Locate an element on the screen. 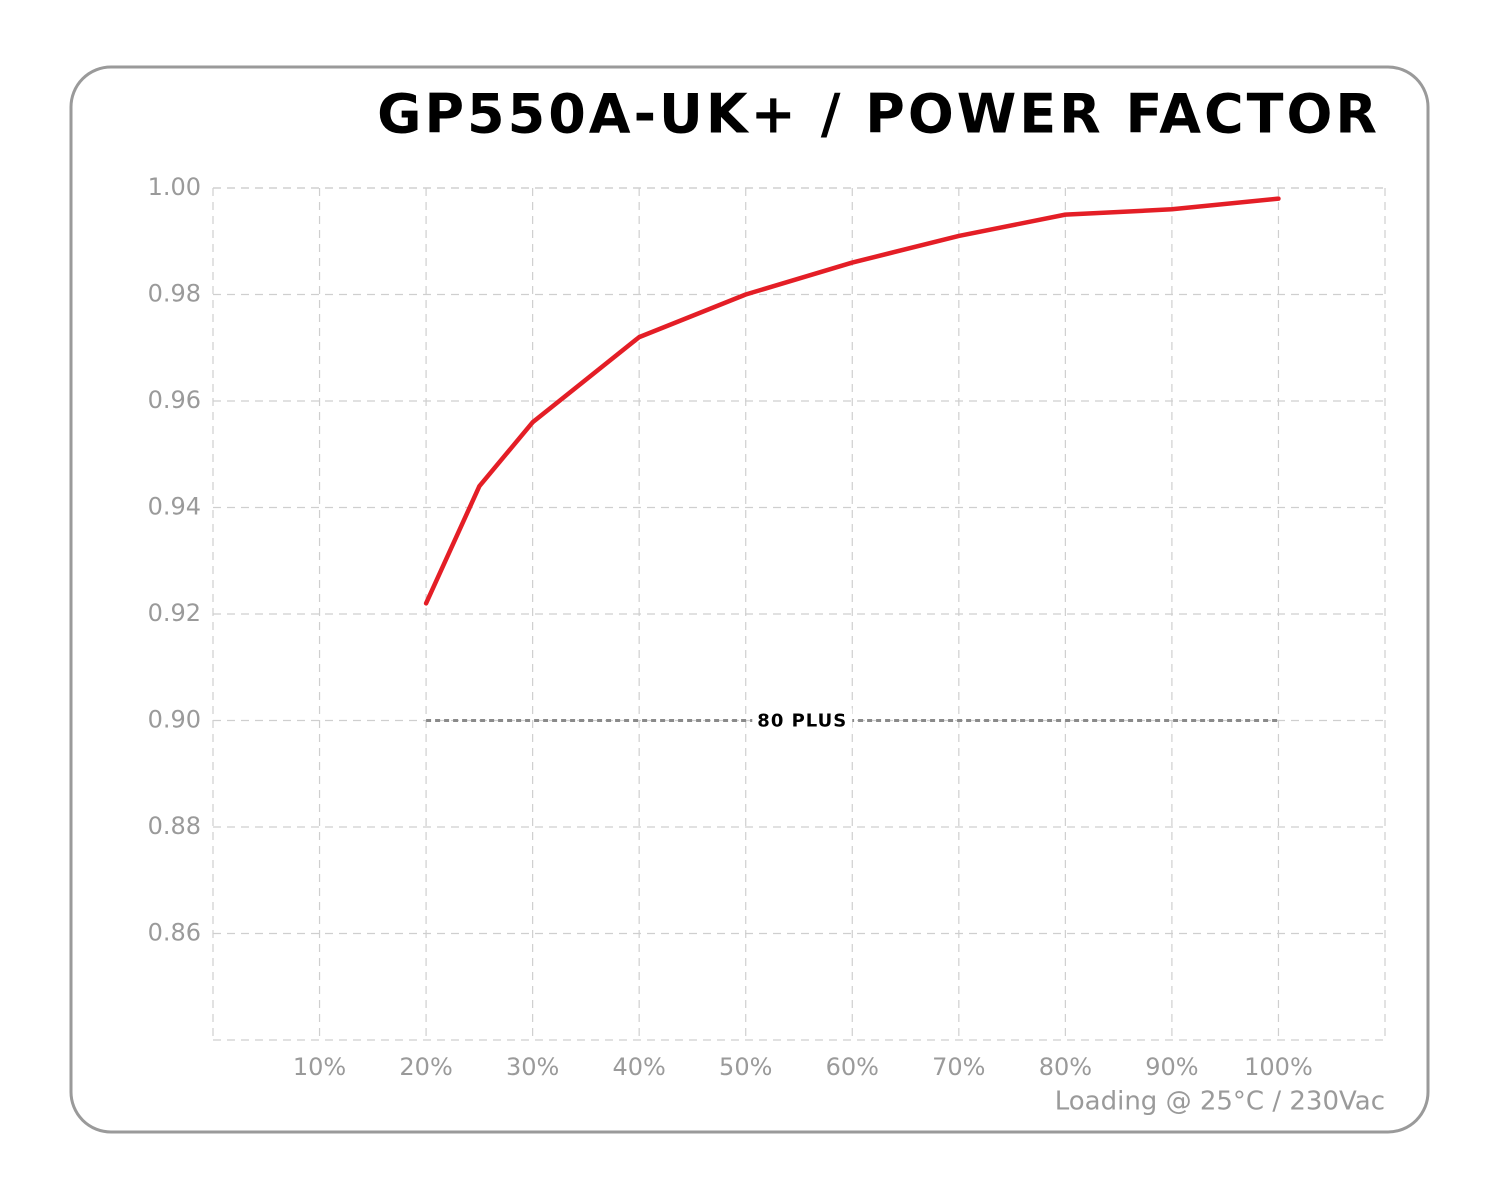 The width and height of the screenshot is (1500, 1200). y-tick-label: 0.86 is located at coordinates (174, 933).